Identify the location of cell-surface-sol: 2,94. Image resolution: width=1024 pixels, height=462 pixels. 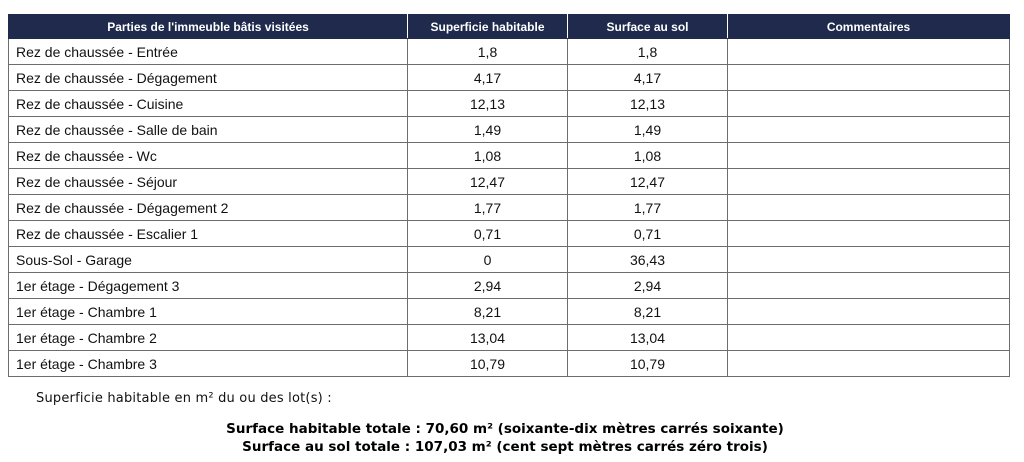
(647, 285).